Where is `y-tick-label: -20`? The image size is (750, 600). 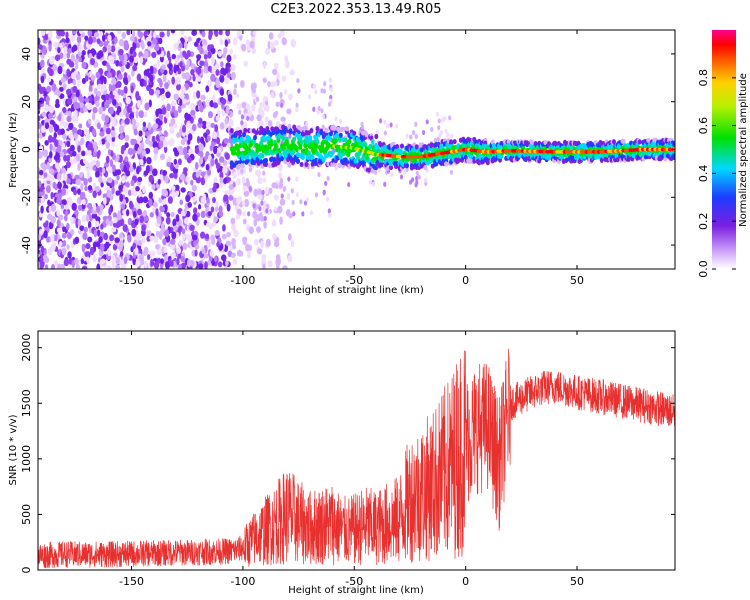
y-tick-label: -20 is located at coordinates (26, 197).